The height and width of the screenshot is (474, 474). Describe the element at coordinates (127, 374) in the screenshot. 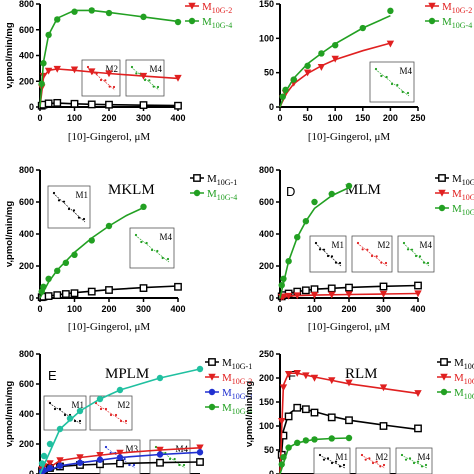

I see `panel-title: MPLM` at that location.